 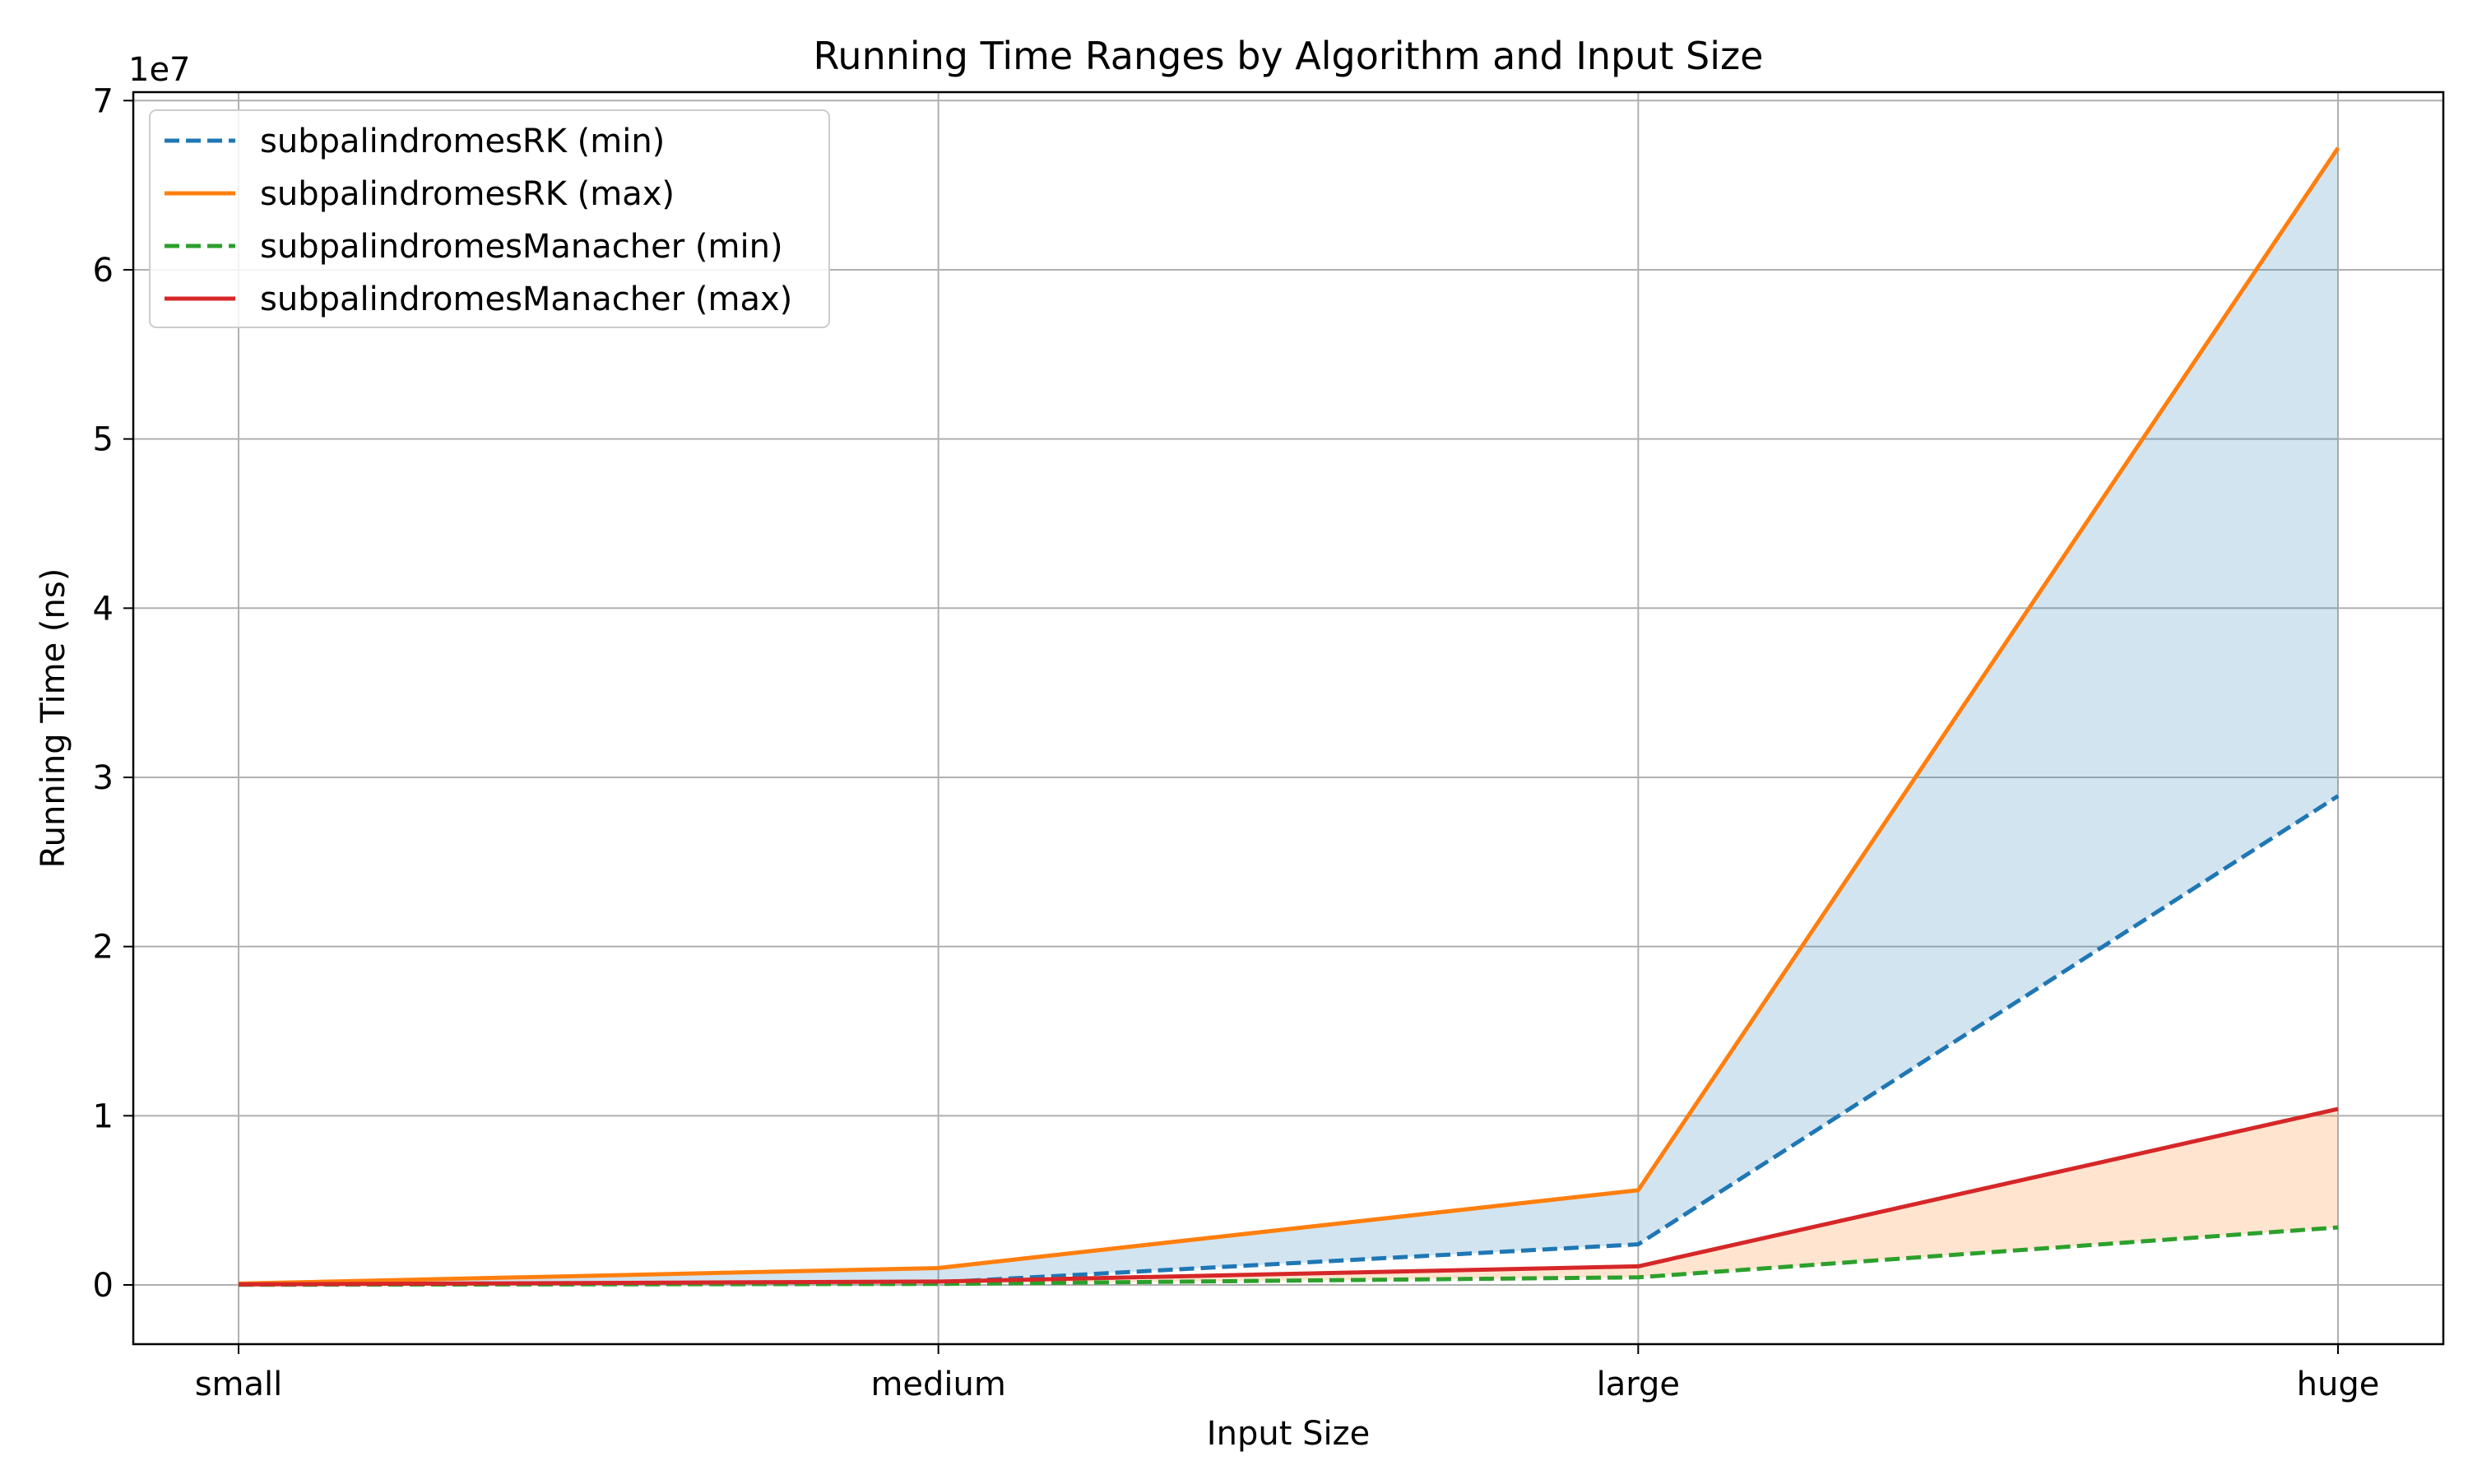 What do you see at coordinates (467, 194) in the screenshot?
I see `legend-label-1: subpalindromesRK (max)` at bounding box center [467, 194].